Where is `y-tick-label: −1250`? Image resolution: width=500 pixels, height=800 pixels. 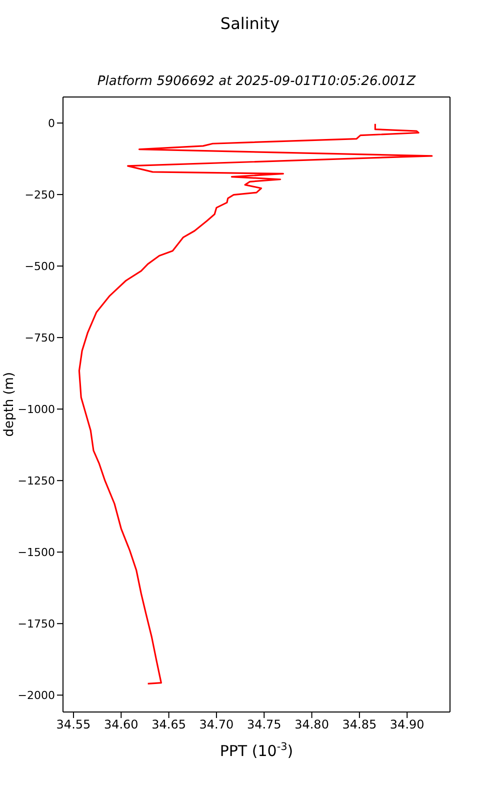
y-tick-label: −1250 is located at coordinates (36, 481).